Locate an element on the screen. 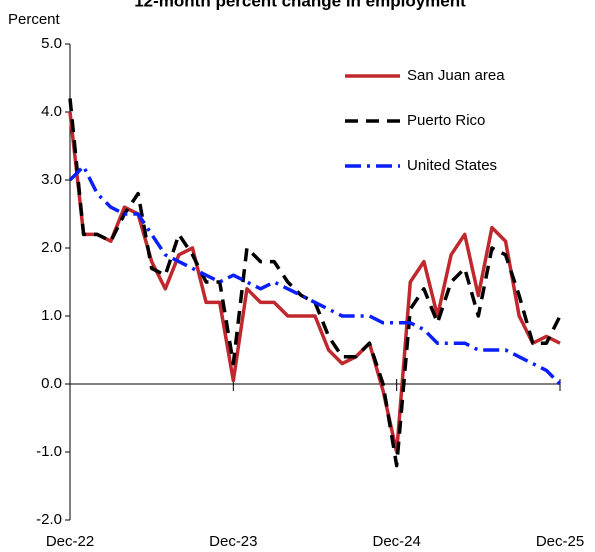 The width and height of the screenshot is (595, 552). y-tick-label: 0.0 is located at coordinates (51, 383).